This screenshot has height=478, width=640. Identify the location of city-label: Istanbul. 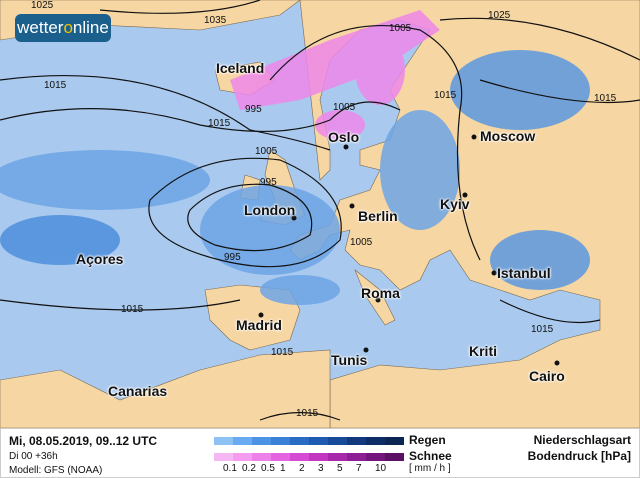
(524, 273).